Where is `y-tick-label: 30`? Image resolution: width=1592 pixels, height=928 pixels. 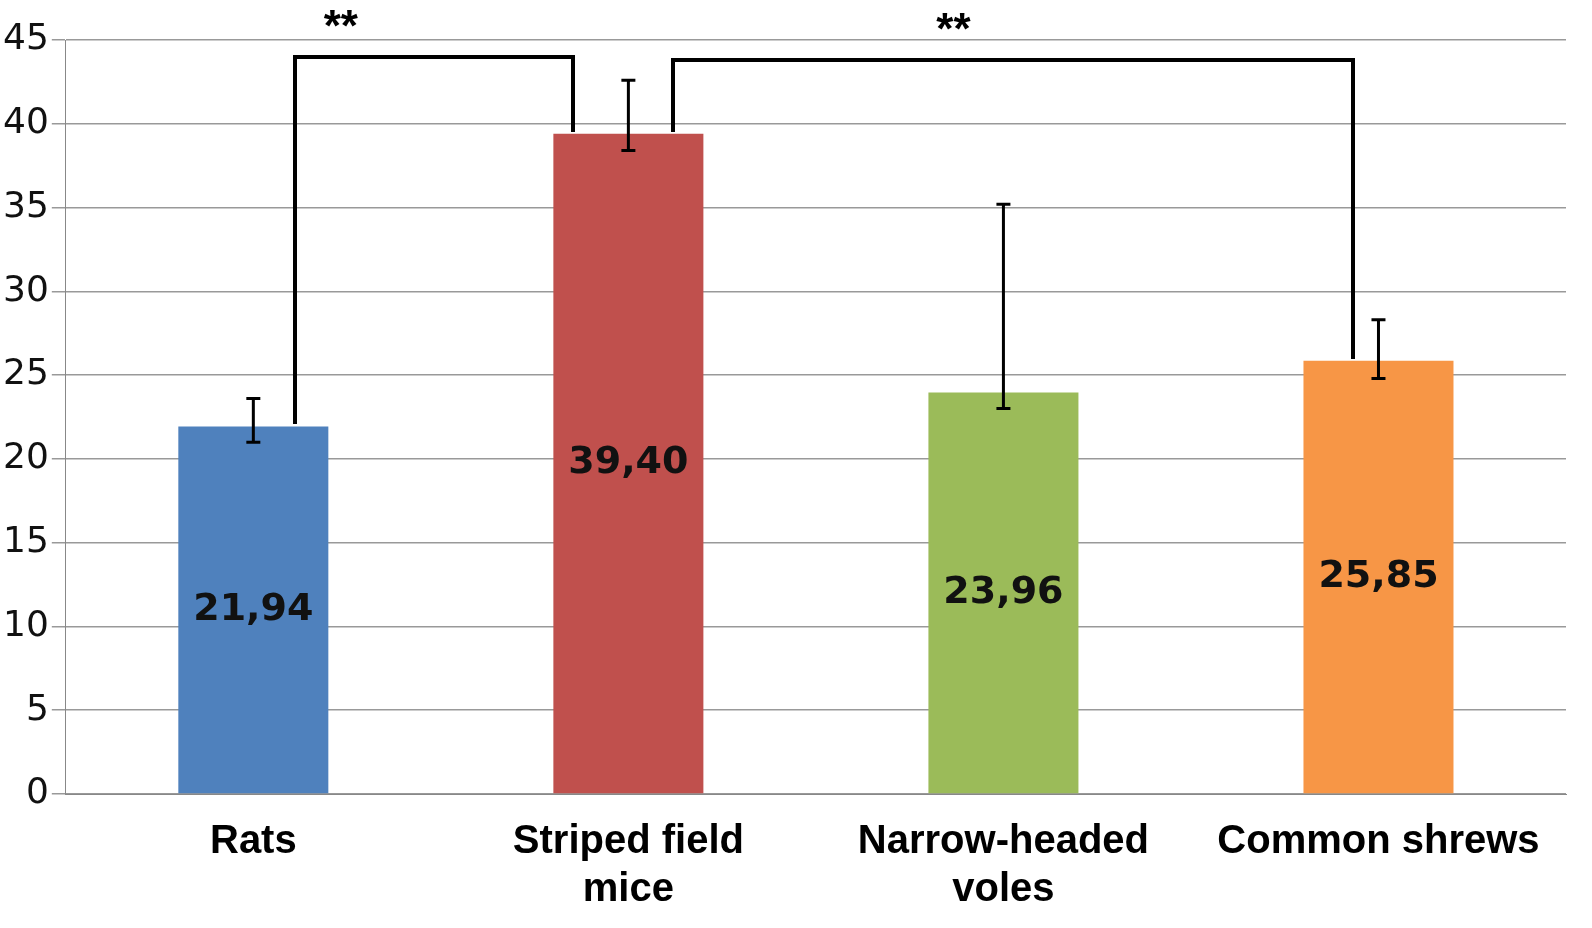
y-tick-label: 30 is located at coordinates (26, 288).